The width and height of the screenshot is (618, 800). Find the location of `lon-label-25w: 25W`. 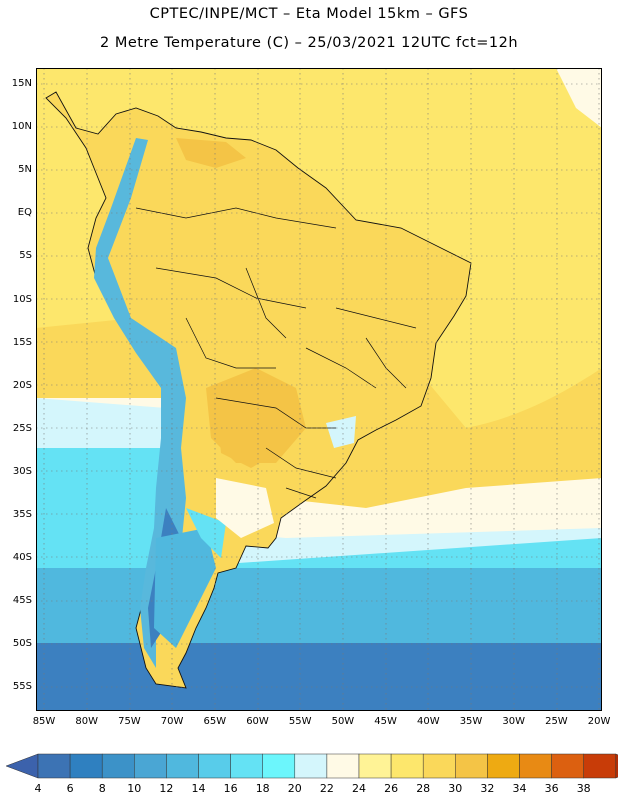

lon-label-25w: 25W is located at coordinates (556, 721).